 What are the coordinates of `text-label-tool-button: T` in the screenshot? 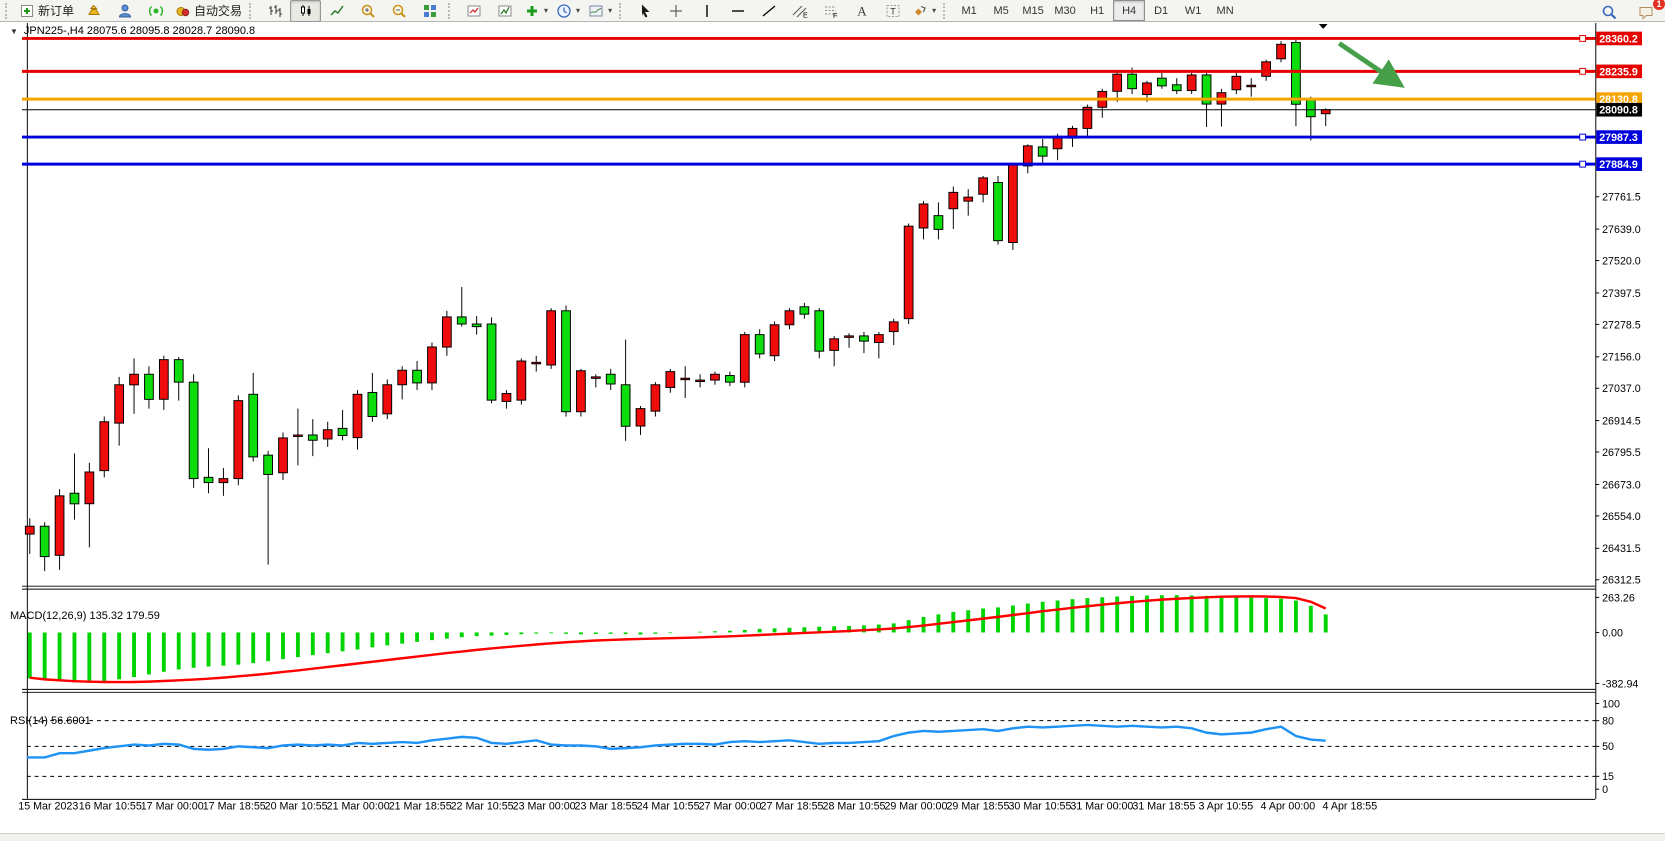 It's located at (892, 11).